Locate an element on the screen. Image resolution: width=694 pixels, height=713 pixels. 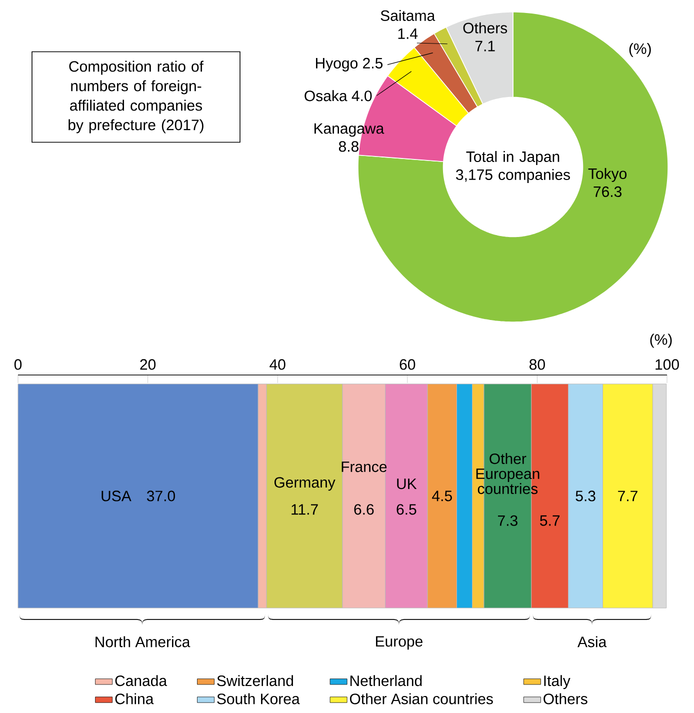
text: Composition ratio of numbers of foreign-affiliated companies by prefecture (2017) is located at coordinates (136, 97).